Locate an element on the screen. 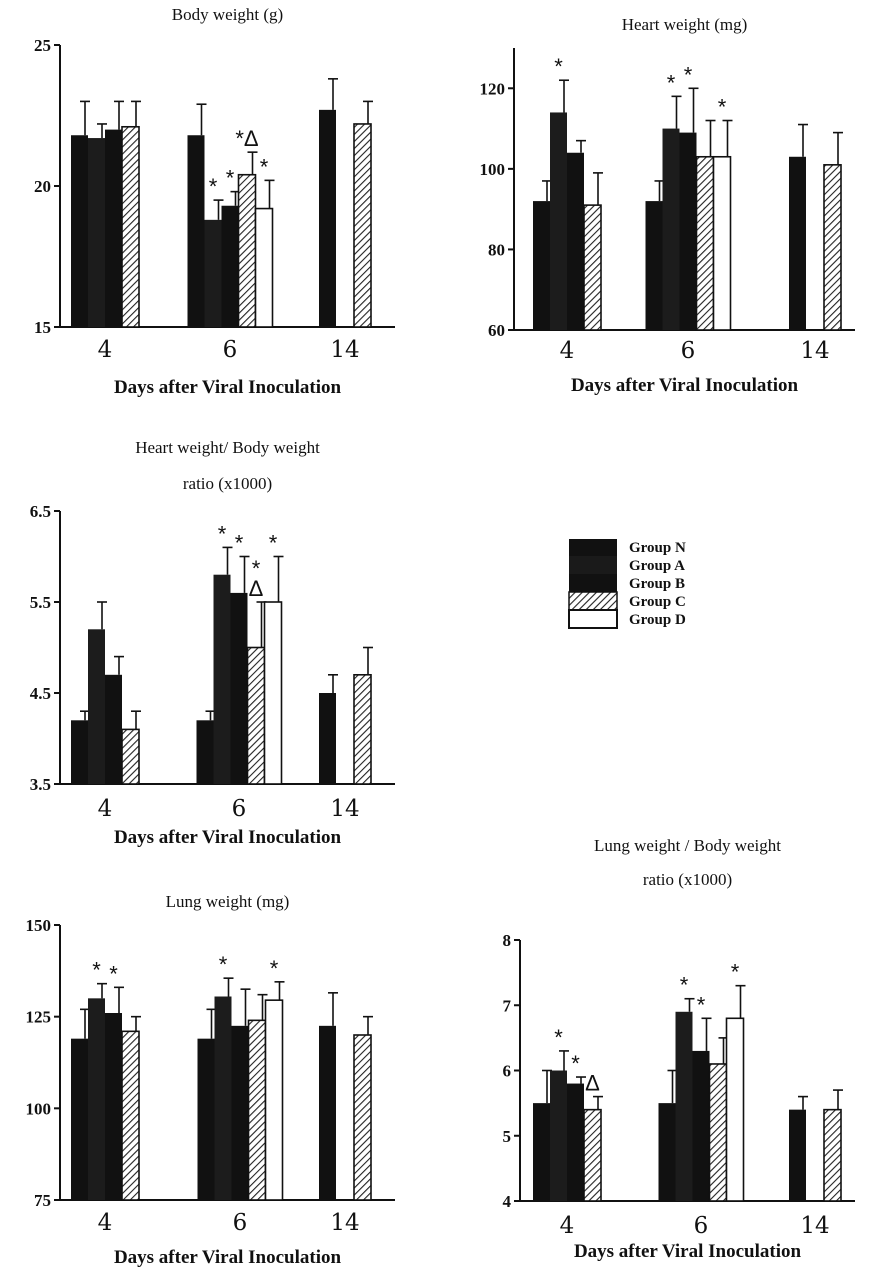  y-tick-label: 125 is located at coordinates (39, 1017).